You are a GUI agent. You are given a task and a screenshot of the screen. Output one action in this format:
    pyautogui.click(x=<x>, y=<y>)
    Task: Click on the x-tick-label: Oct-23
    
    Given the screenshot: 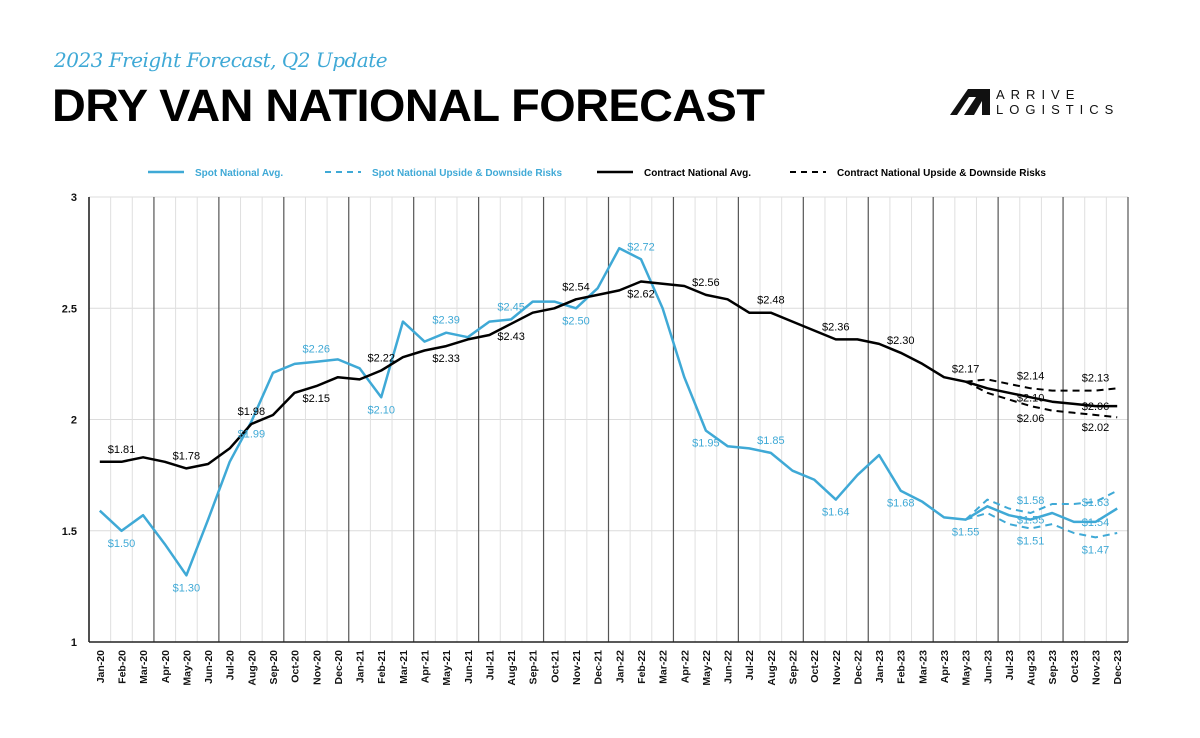 What is the action you would take?
    pyautogui.click(x=1075, y=666)
    